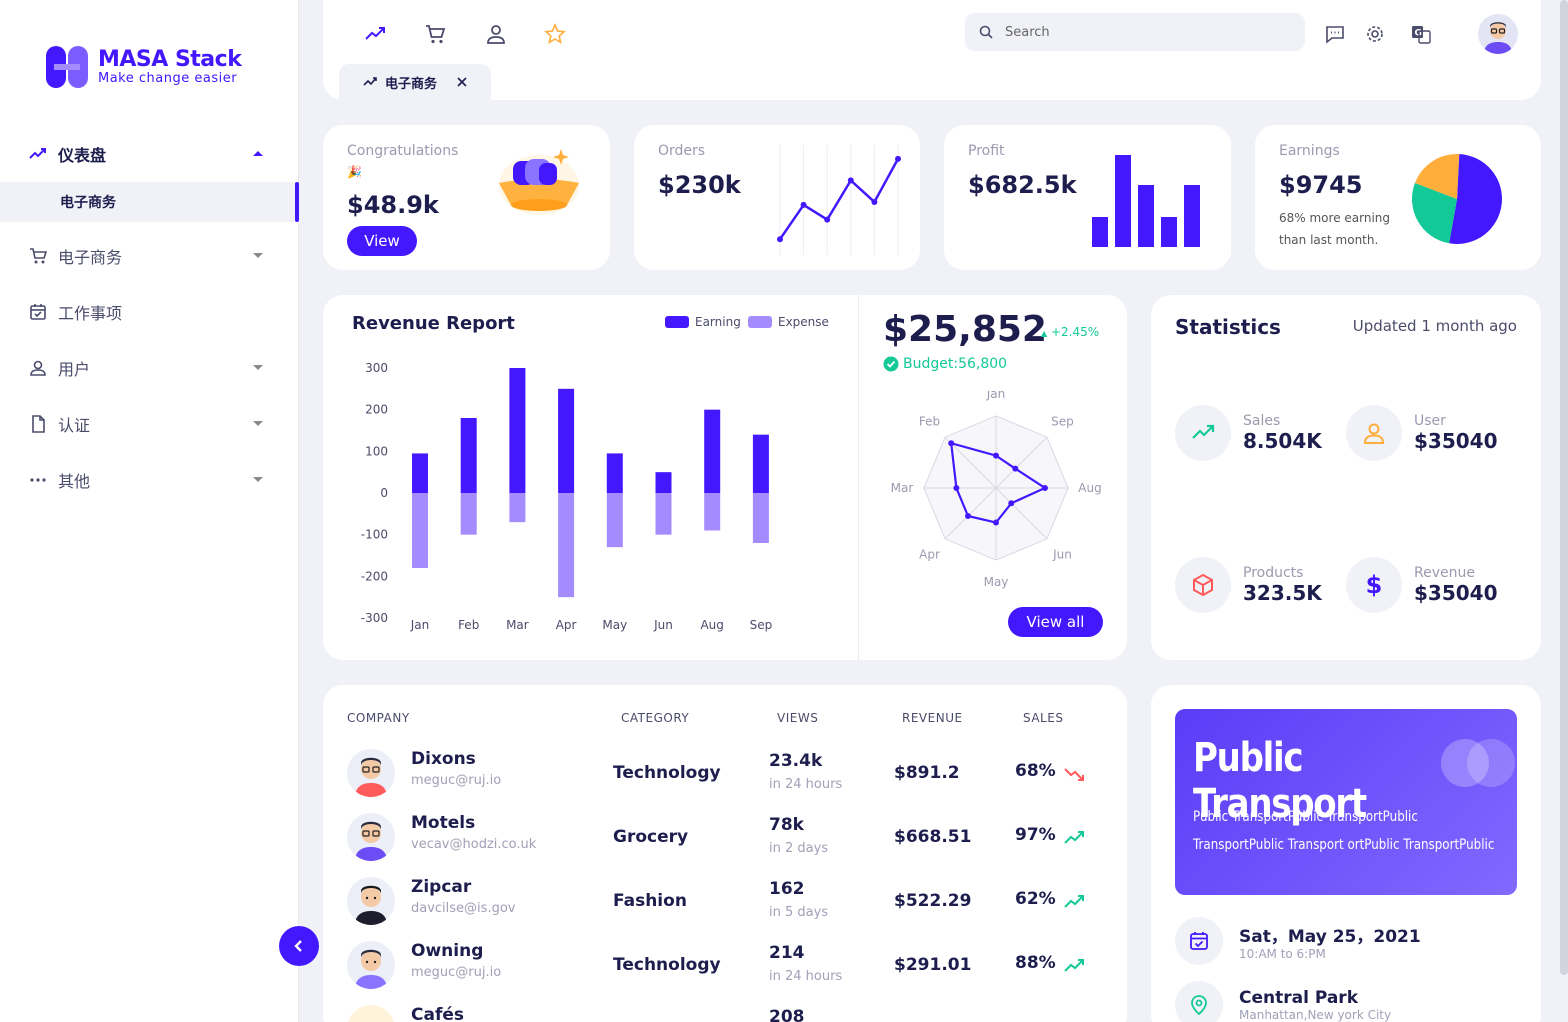 The width and height of the screenshot is (1568, 1022). Describe the element at coordinates (149, 256) in the screenshot. I see `sidebar-item-ecommerce: 电子商务` at that location.